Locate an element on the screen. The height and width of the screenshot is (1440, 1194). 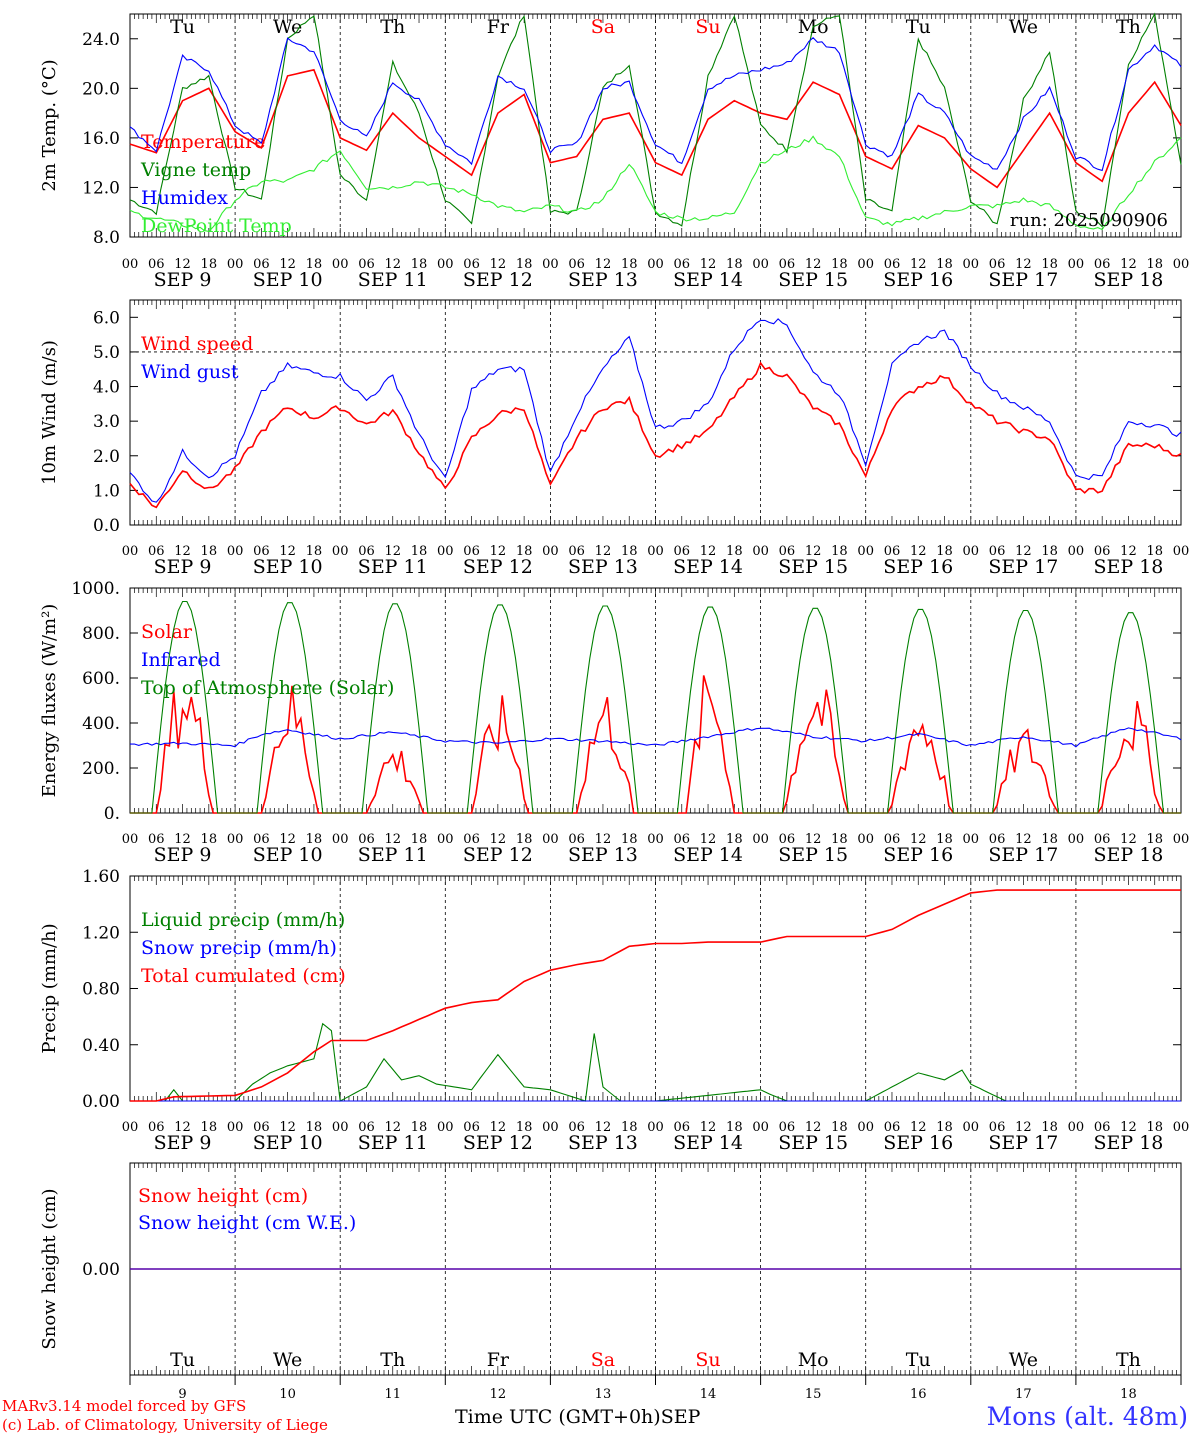
day-number: 10 is located at coordinates (287, 1394).